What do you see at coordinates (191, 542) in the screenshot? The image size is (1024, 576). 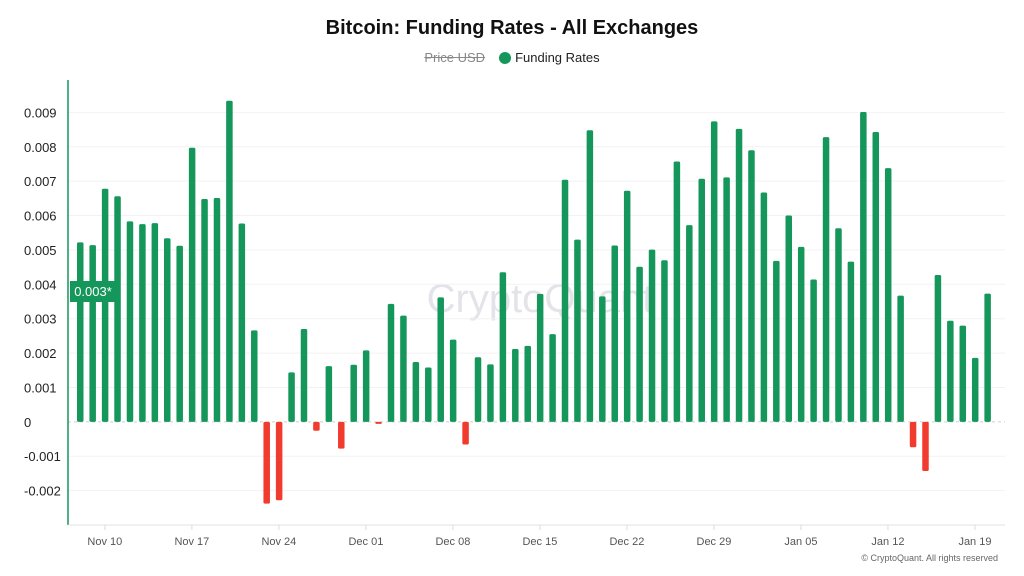 I see `x-tick-label: Nov 17` at bounding box center [191, 542].